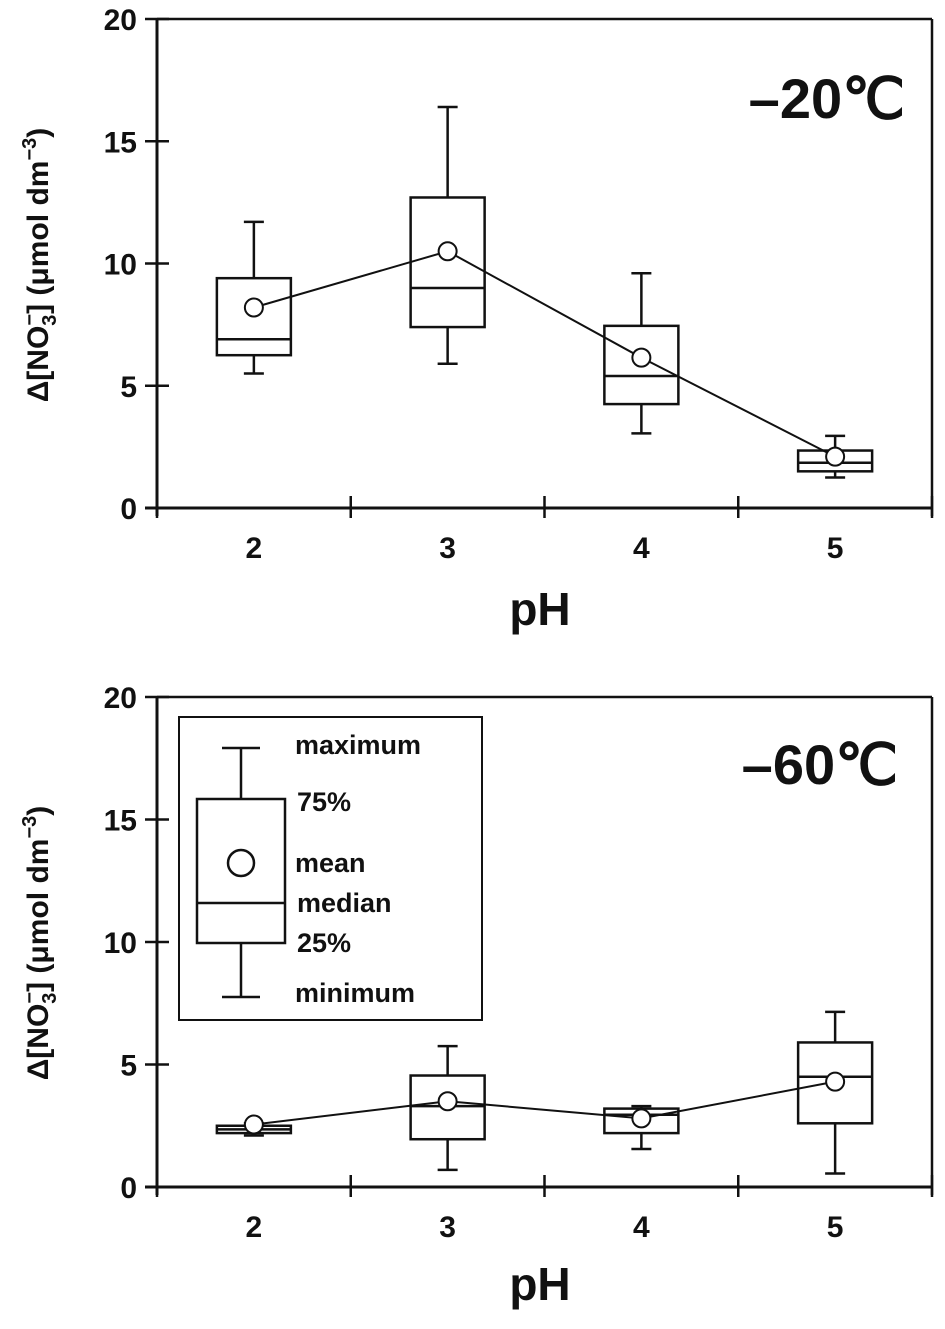 The width and height of the screenshot is (945, 1329). Describe the element at coordinates (827, 98) in the screenshot. I see `temperature-label: –20℃` at that location.